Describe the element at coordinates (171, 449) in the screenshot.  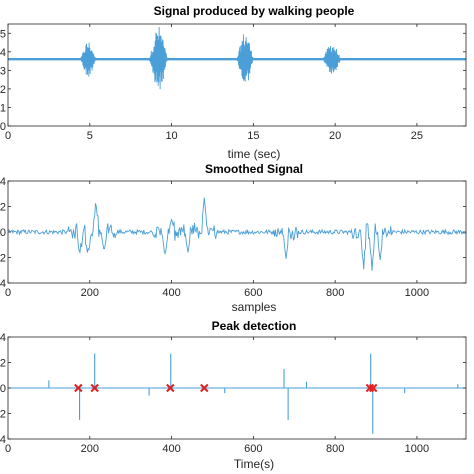
I see `chart2-xtick-label: 400` at that location.